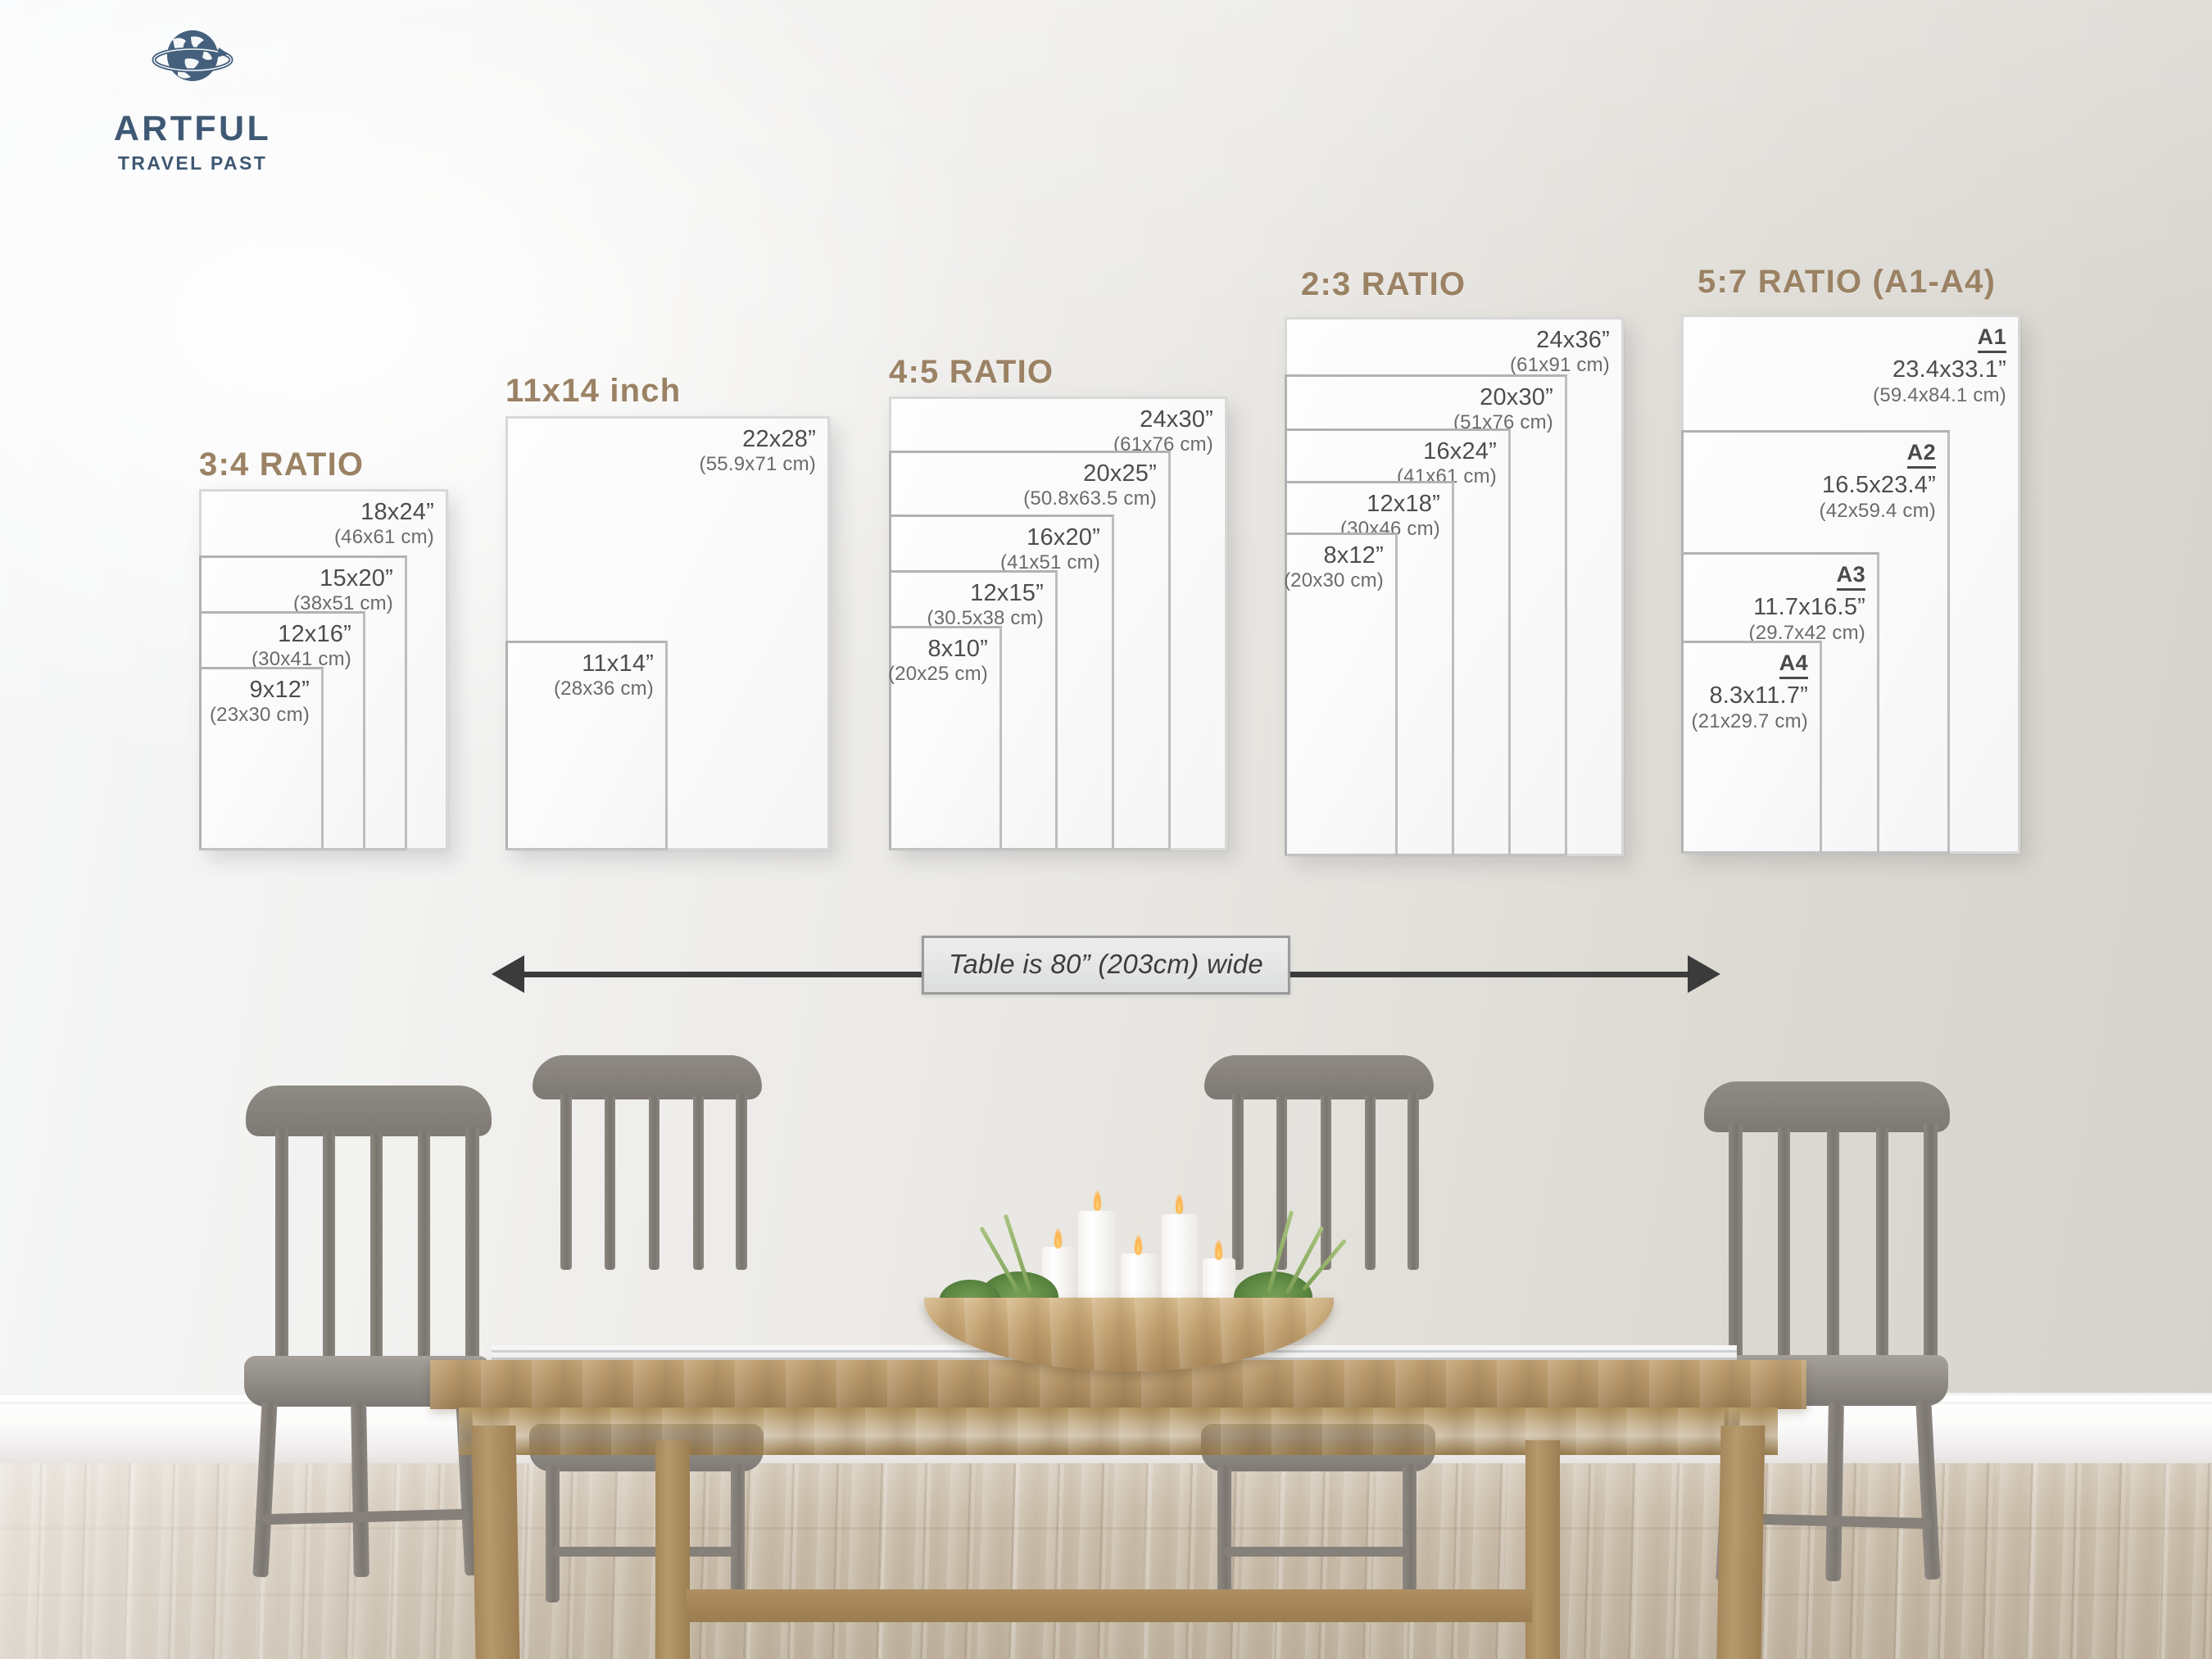  Describe the element at coordinates (945, 738) in the screenshot. I see `size-panel: 8x10” (20x25 cm)` at that location.